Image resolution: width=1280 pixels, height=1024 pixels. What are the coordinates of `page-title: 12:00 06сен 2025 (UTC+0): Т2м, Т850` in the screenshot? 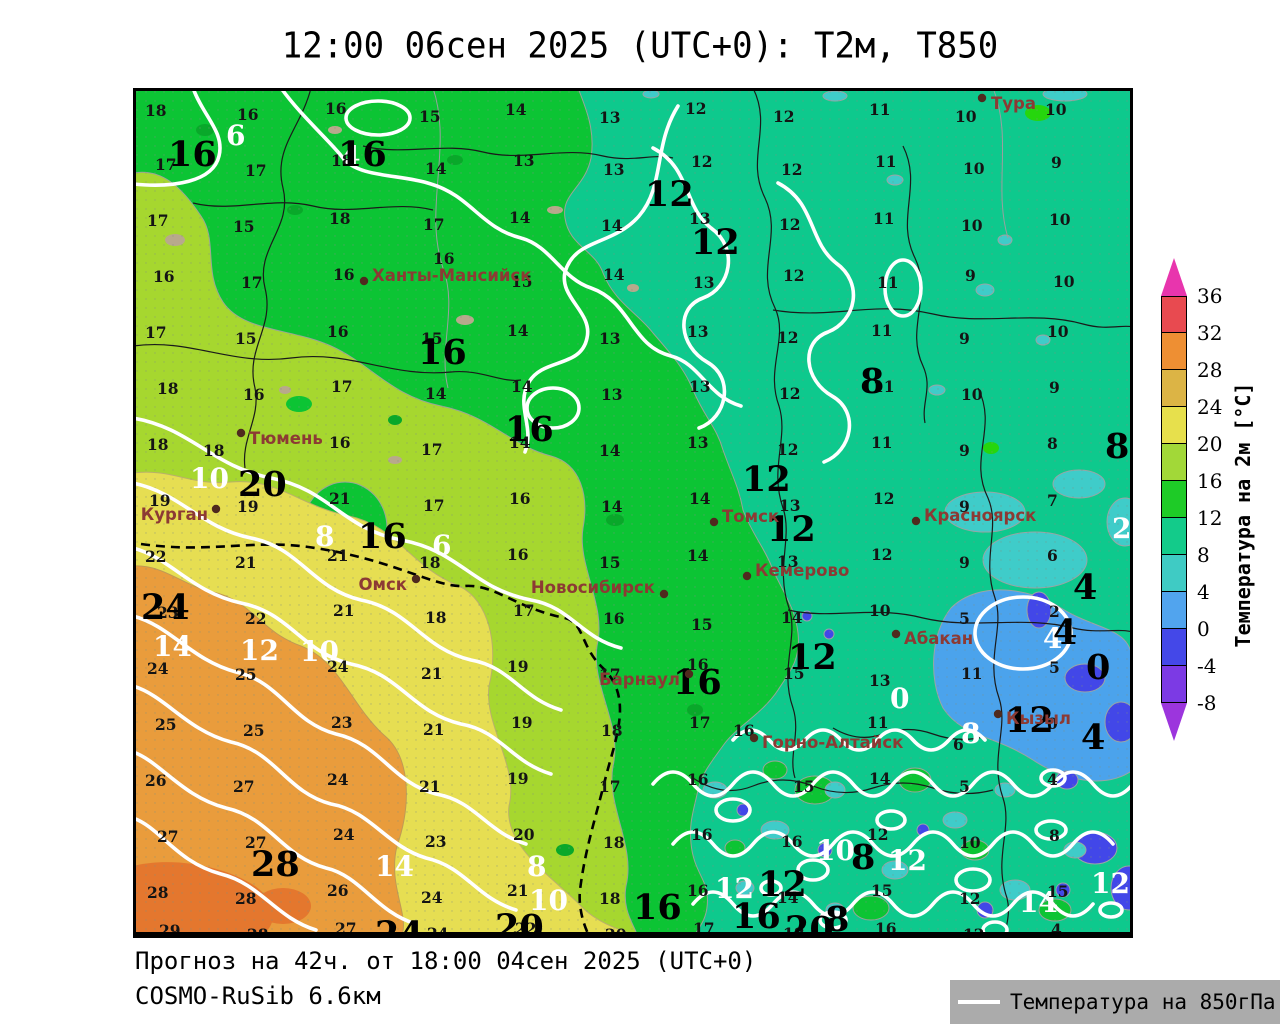 It's located at (640, 46).